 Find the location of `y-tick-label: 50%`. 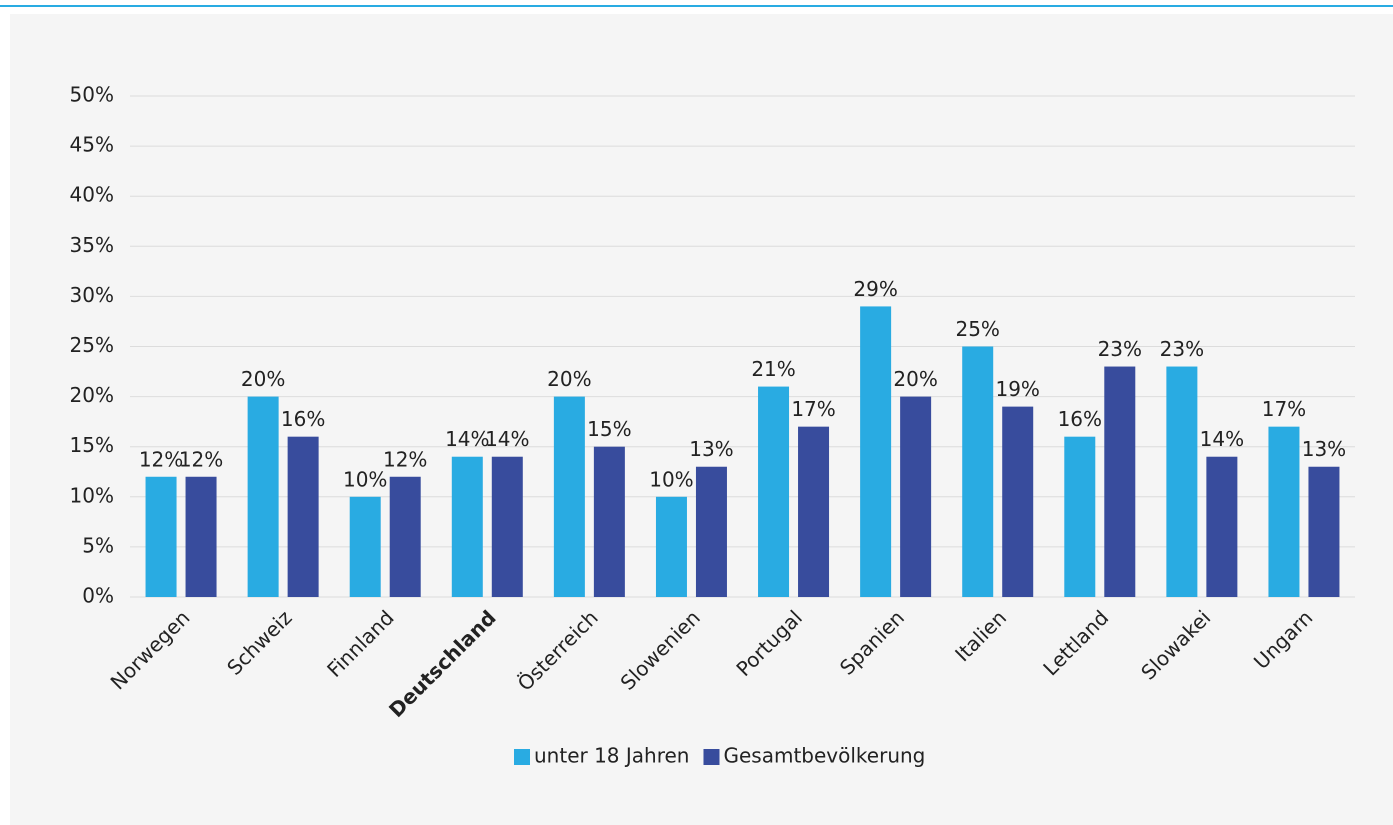

y-tick-label: 50% is located at coordinates (92, 95).